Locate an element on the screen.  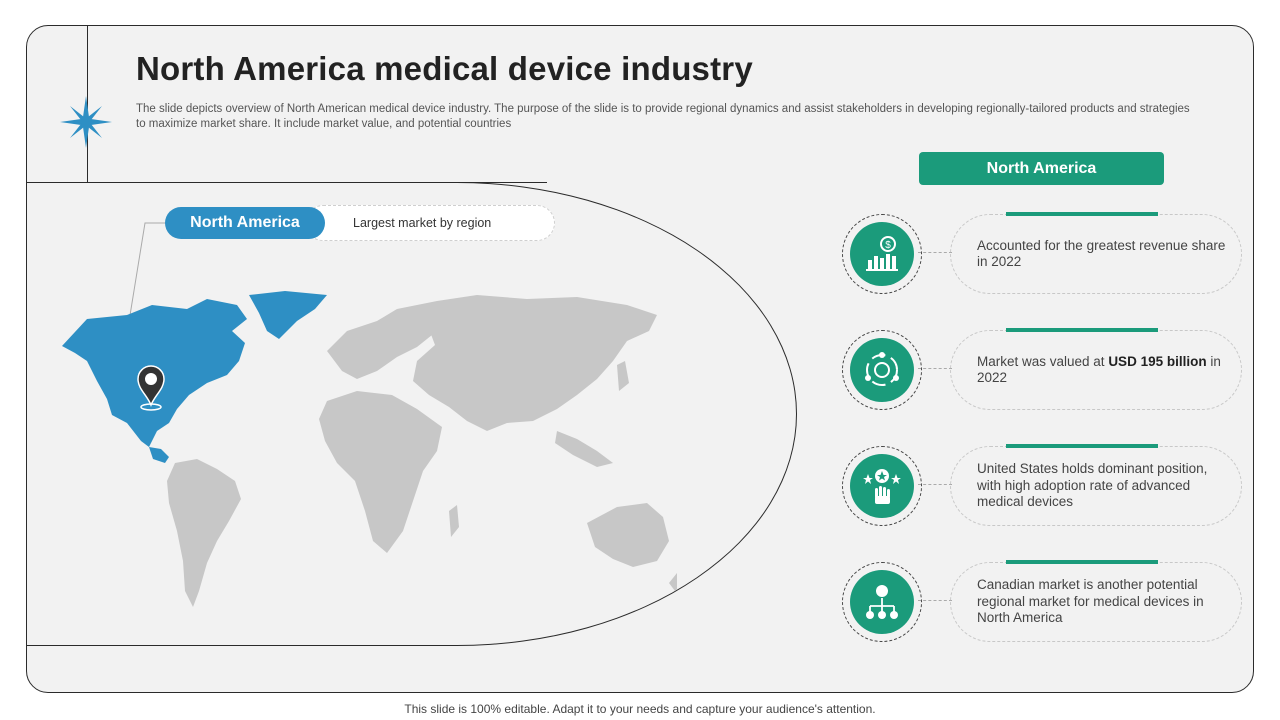
region-label-pill: North America Largest market by region is located at coordinates (360, 223).